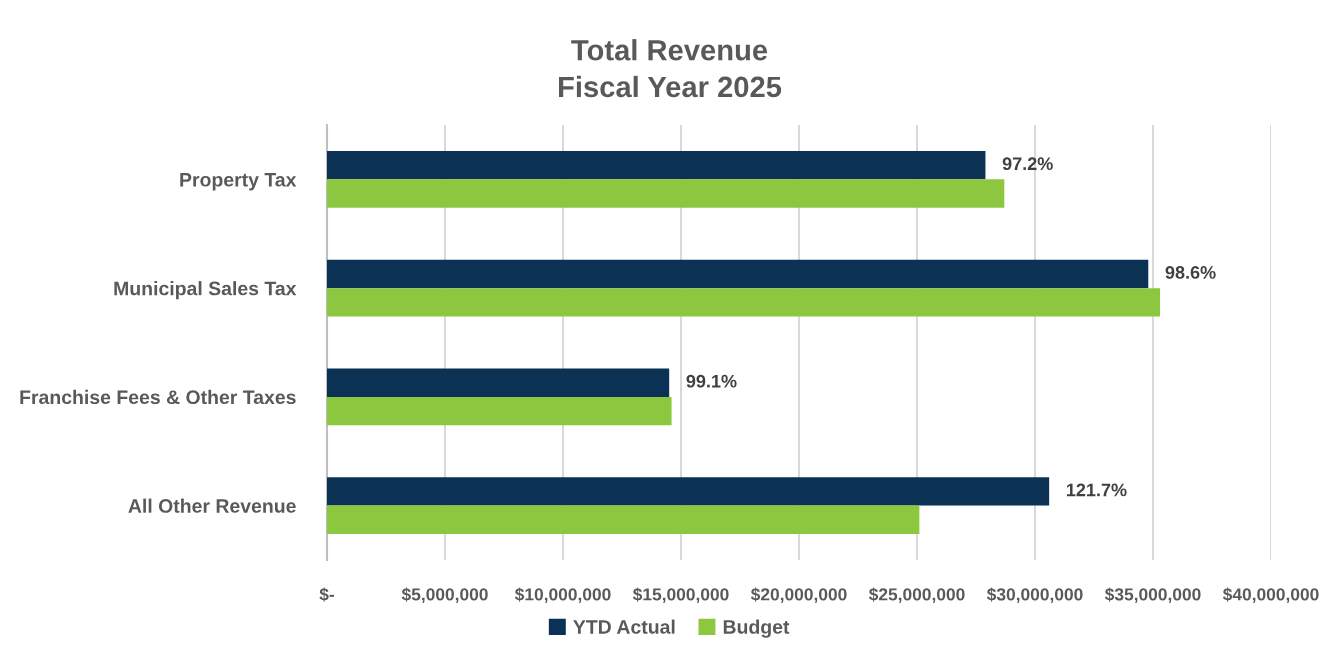 Image resolution: width=1339 pixels, height=652 pixels. What do you see at coordinates (1096, 490) in the screenshot?
I see `annotation: 121.7%` at bounding box center [1096, 490].